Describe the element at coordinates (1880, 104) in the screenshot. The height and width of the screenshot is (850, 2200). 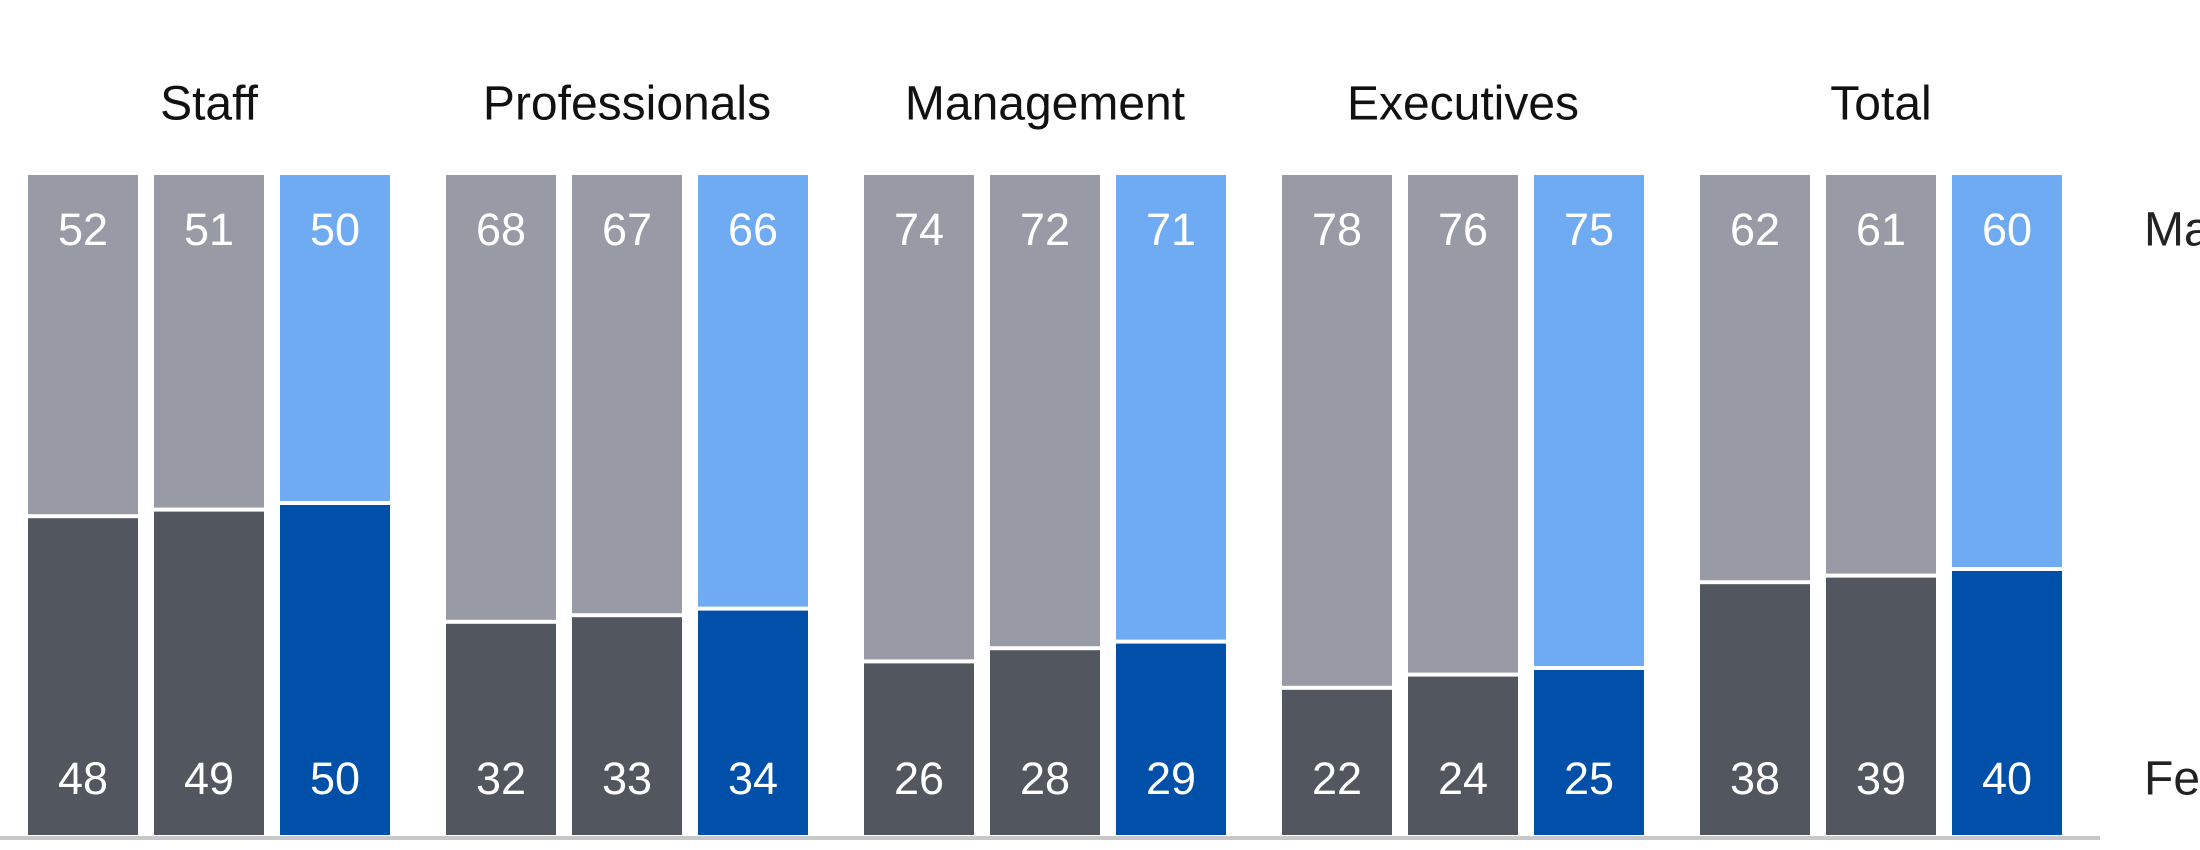
I see `group-title: Total` at that location.